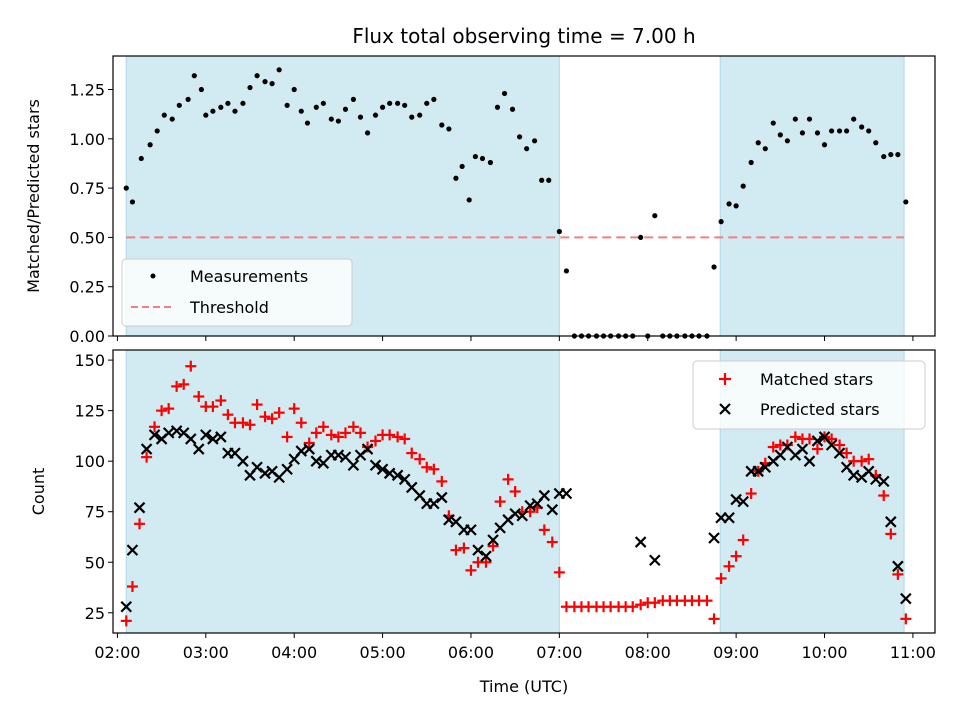 The image size is (960, 724). What do you see at coordinates (93, 487) in the screenshot?
I see `bottom-y-ticks: 25 50 75 100 125 150` at bounding box center [93, 487].